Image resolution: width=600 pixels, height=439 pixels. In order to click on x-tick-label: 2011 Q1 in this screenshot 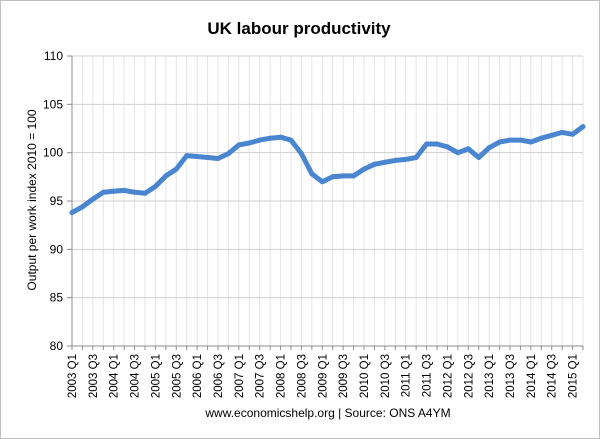, I will do `click(407, 375)`.